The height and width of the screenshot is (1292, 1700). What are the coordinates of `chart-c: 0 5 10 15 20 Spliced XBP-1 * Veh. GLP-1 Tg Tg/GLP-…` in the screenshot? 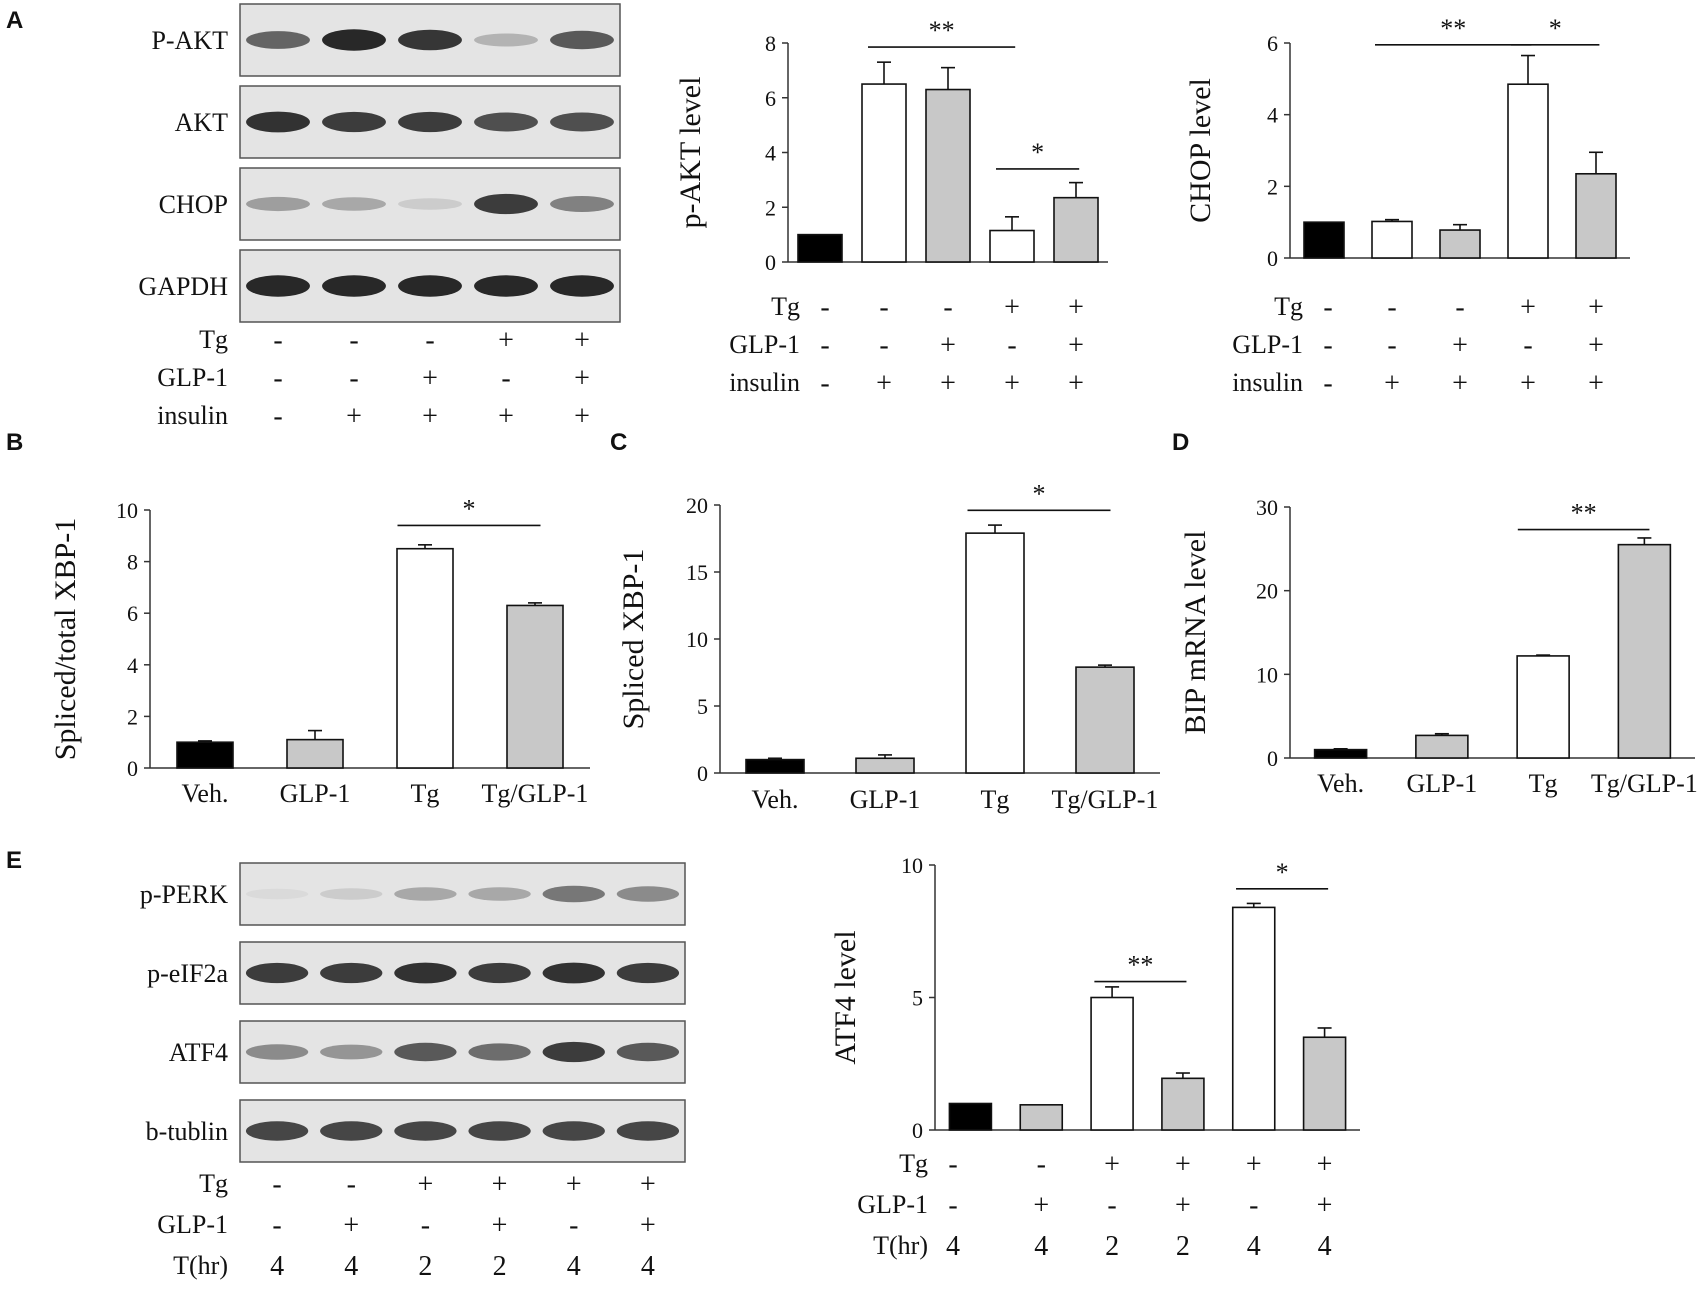 It's located at (888, 646).